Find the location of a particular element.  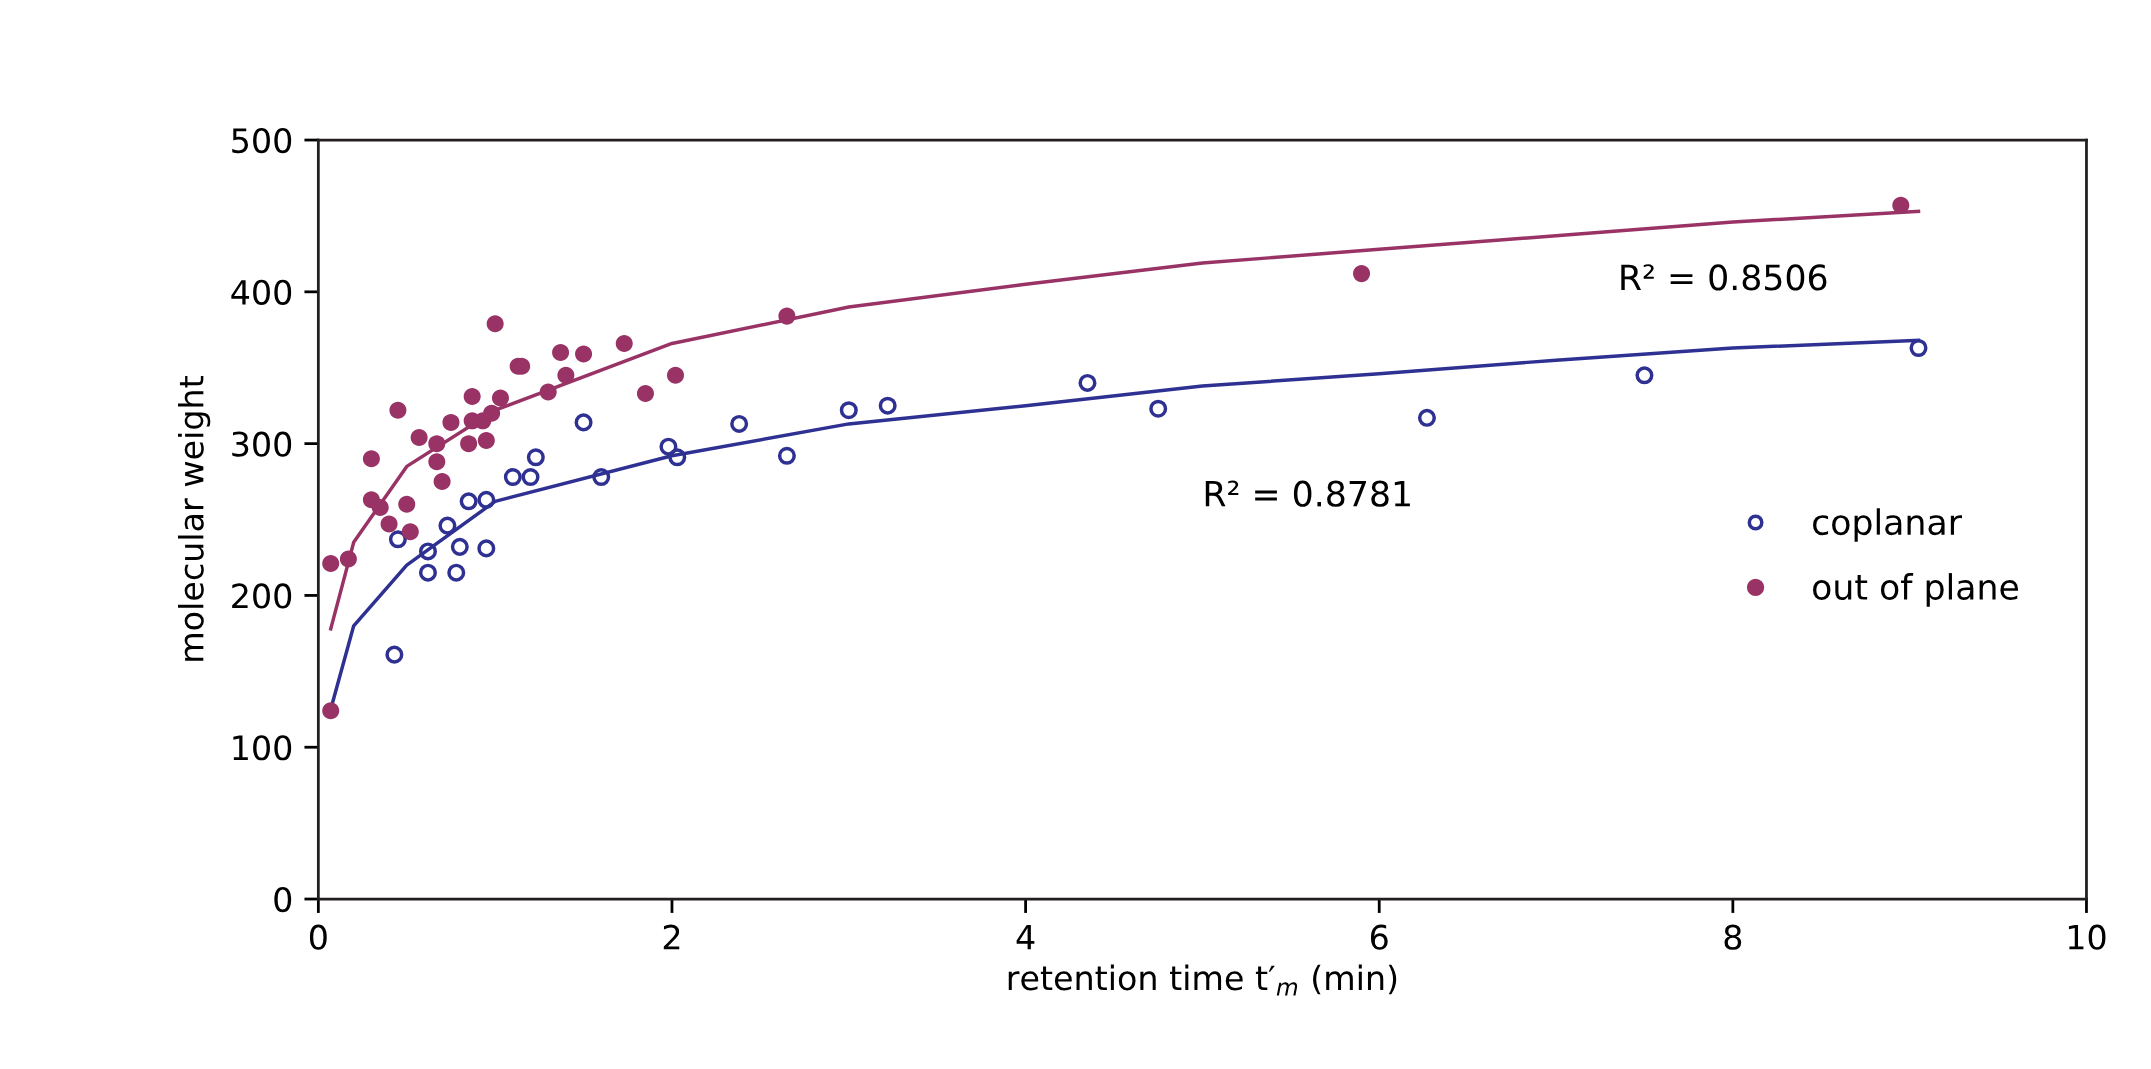

y-axis-title: molecular weight is located at coordinates (194, 518).